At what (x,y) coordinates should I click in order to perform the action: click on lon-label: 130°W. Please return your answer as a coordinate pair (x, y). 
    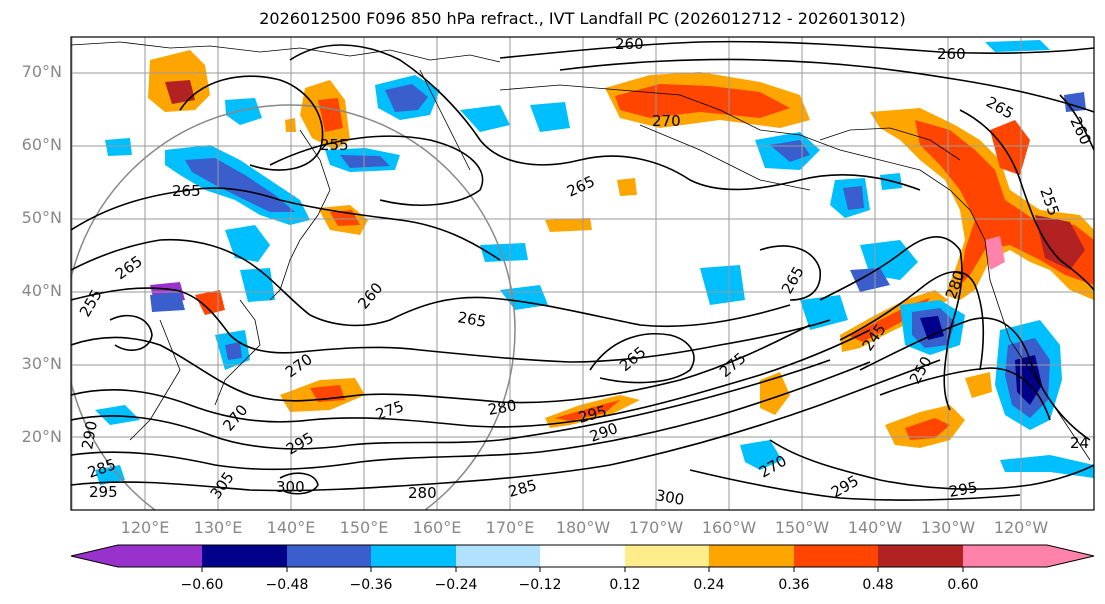
    Looking at the image, I should click on (948, 527).